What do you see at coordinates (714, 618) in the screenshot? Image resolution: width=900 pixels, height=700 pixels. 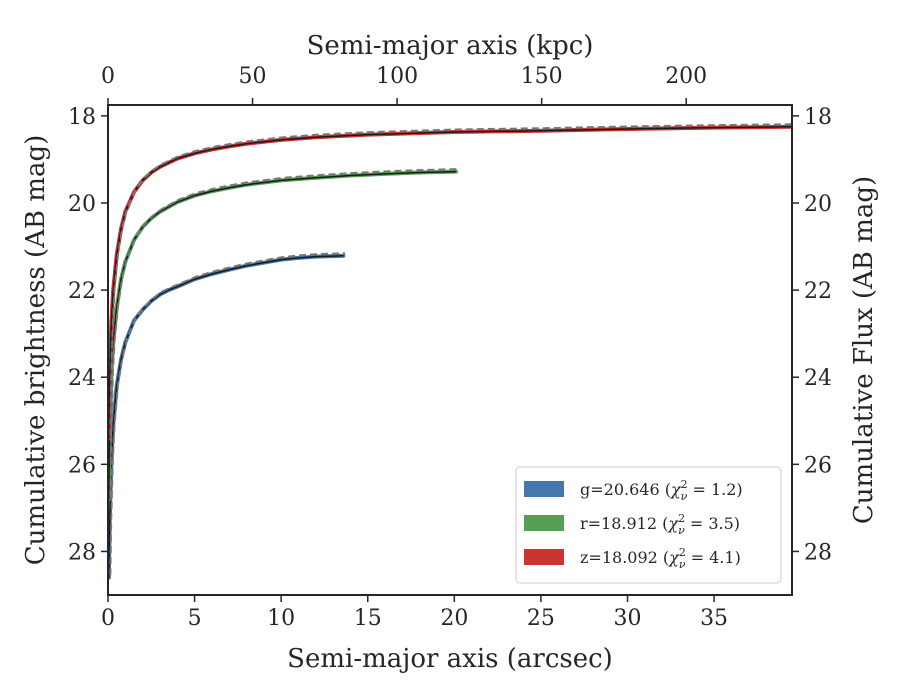 I see `x-tick-label-bottom: 35` at bounding box center [714, 618].